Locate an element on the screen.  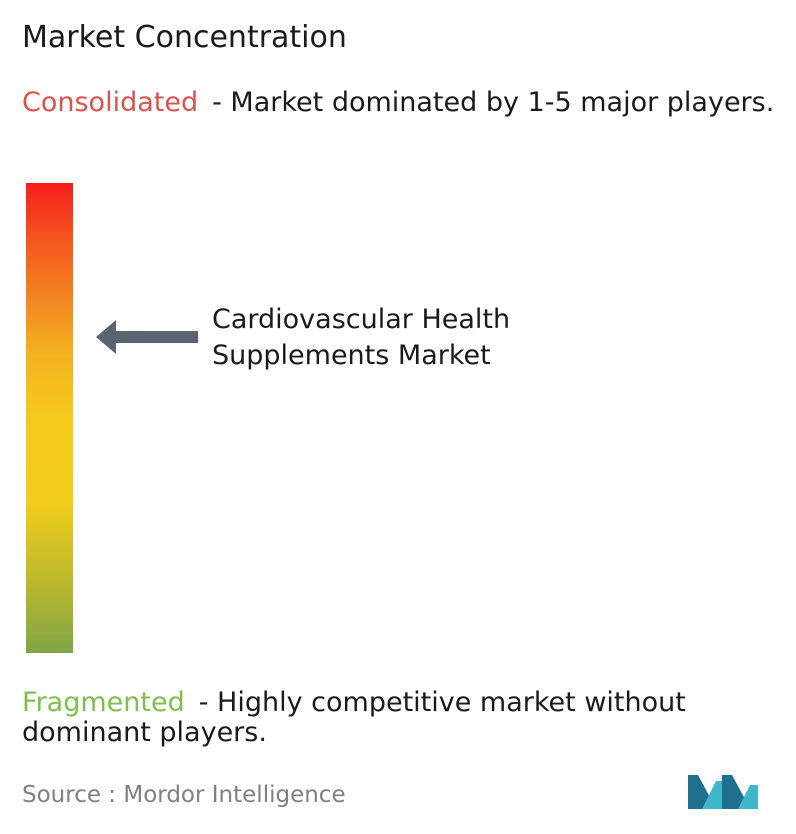
mordor-intelligence-logo-icon is located at coordinates (723, 792).